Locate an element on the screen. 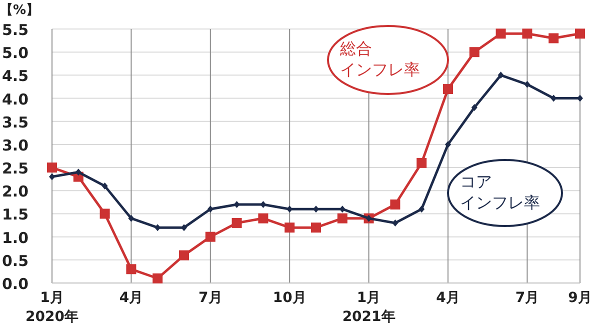 The height and width of the screenshot is (330, 600). x-tick-label: 9月 is located at coordinates (580, 298).